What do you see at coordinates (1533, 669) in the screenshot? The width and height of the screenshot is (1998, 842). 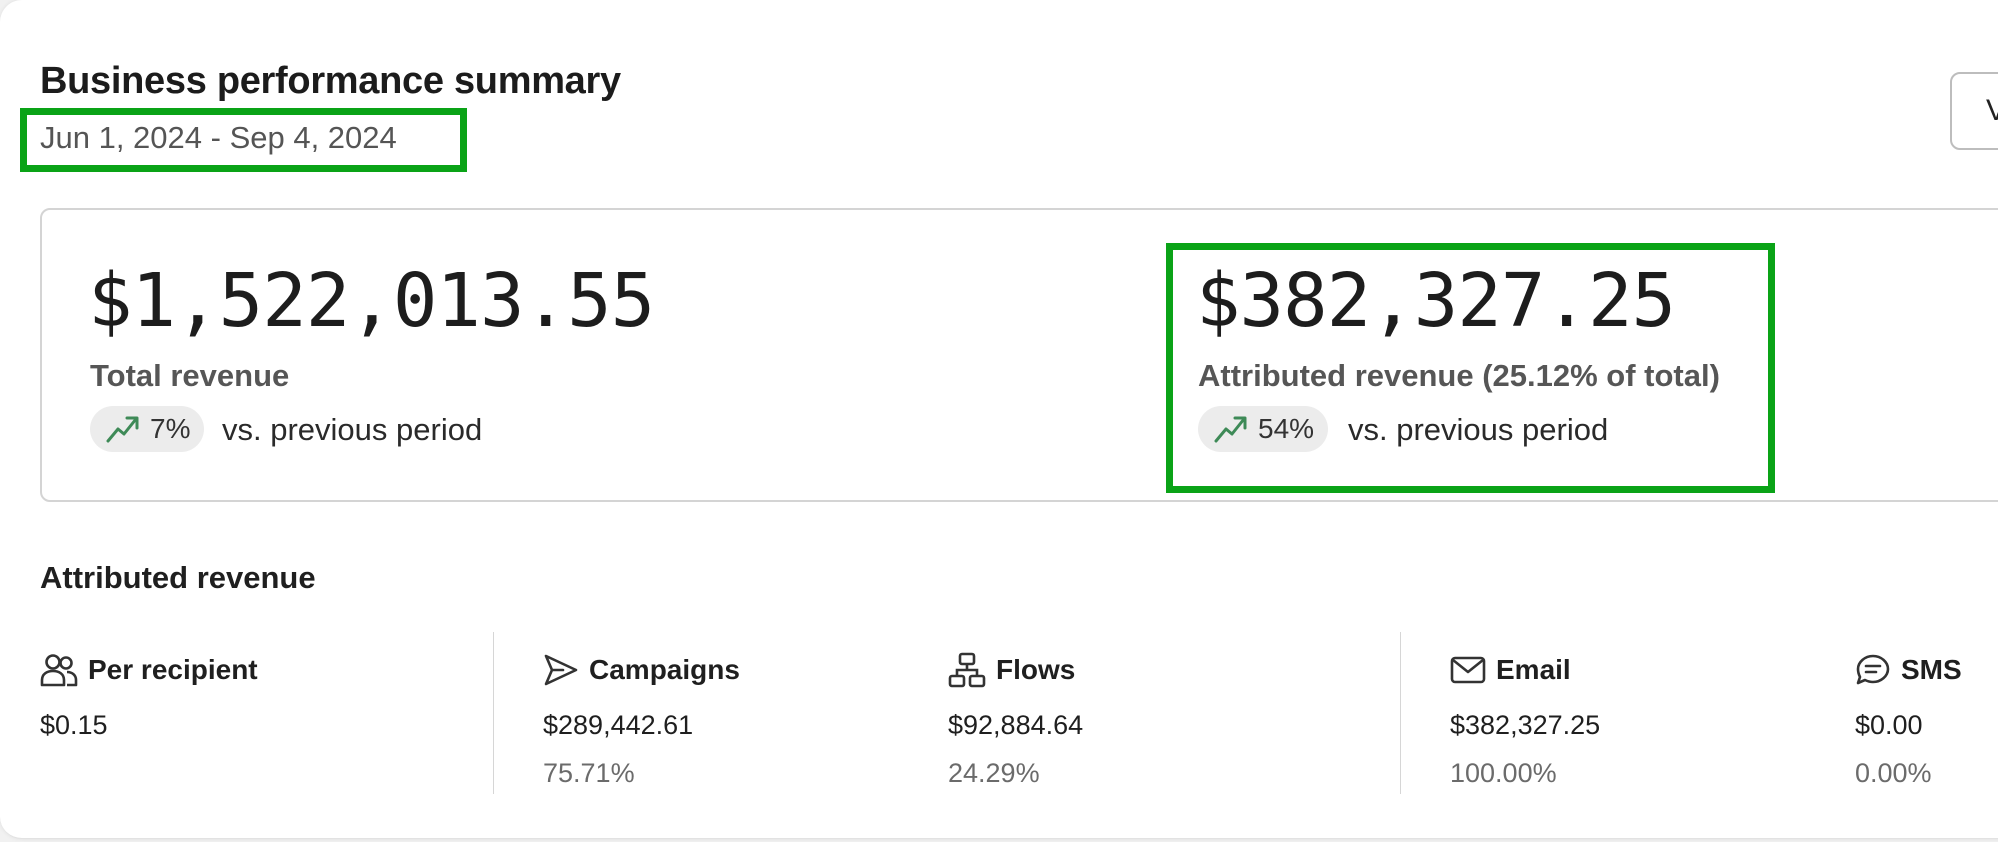 I see `stat-label: Email` at bounding box center [1533, 669].